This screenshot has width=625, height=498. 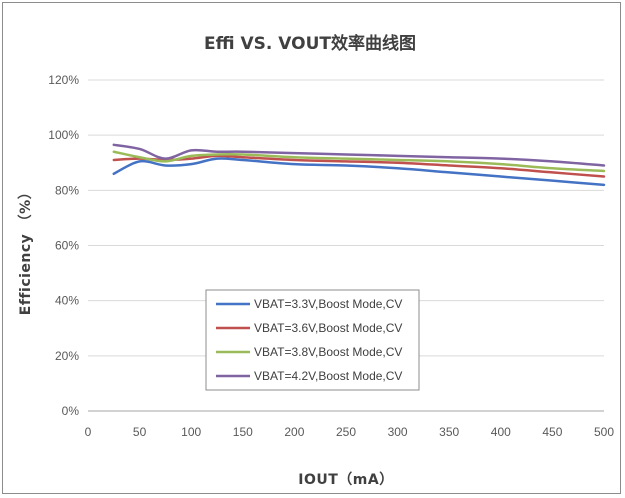 What do you see at coordinates (88, 432) in the screenshot?
I see `x-tick-label: 0` at bounding box center [88, 432].